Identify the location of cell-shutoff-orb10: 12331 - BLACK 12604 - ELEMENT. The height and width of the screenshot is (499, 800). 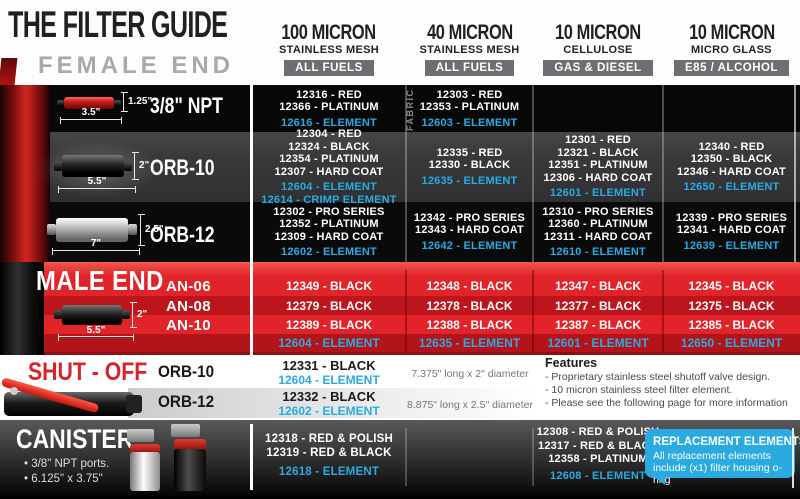
(329, 373).